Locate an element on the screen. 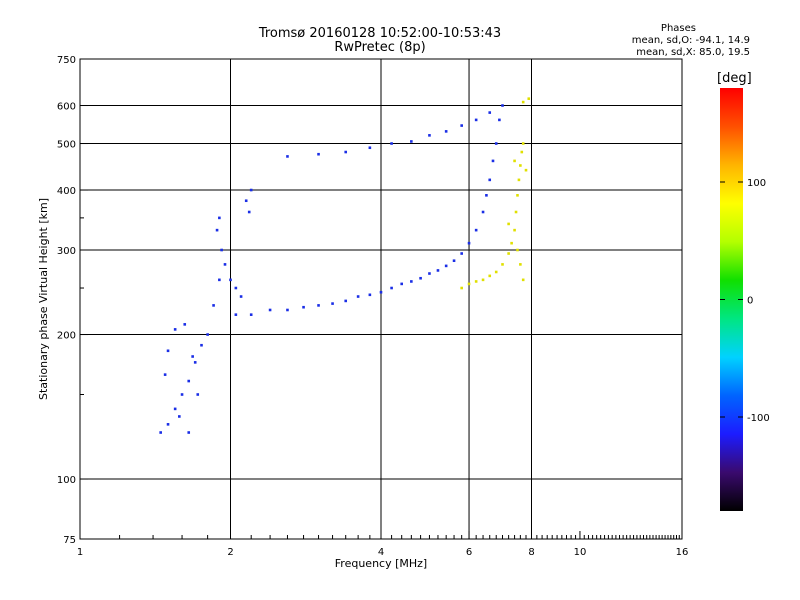  x-tick-label: 8 is located at coordinates (531, 552).